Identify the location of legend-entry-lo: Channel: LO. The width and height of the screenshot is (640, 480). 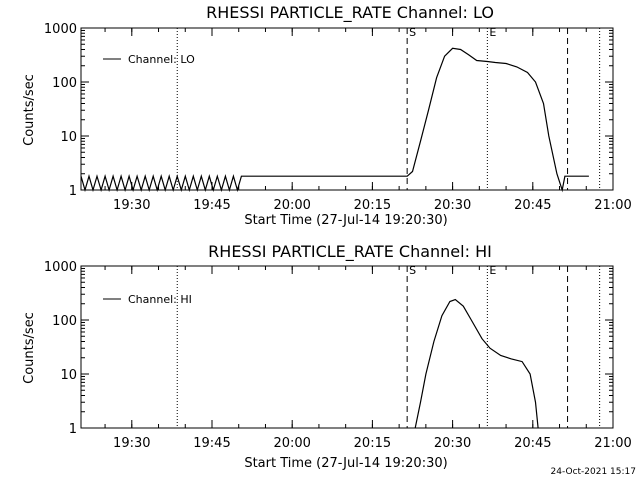
(161, 59).